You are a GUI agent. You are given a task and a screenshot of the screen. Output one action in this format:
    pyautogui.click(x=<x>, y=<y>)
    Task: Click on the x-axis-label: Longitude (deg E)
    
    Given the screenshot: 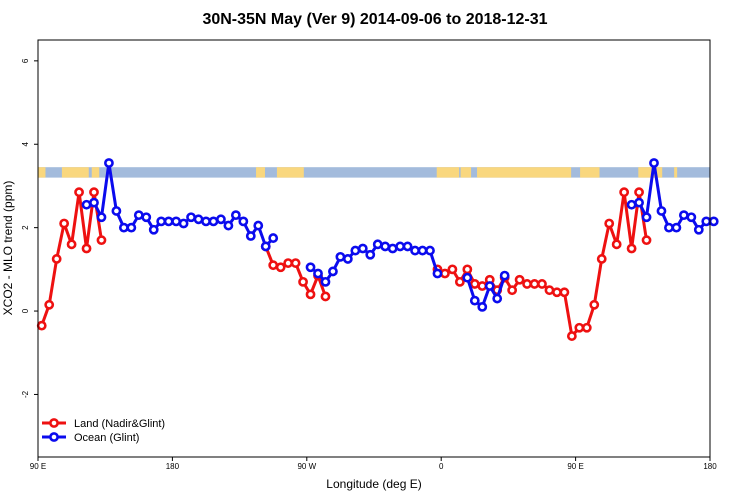 What is the action you would take?
    pyautogui.click(x=373, y=484)
    